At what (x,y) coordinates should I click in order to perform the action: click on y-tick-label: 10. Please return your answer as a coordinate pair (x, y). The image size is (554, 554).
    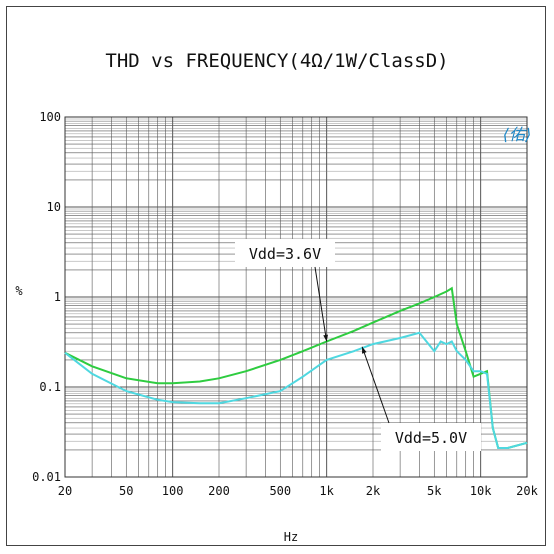
    Looking at the image, I should click on (54, 207).